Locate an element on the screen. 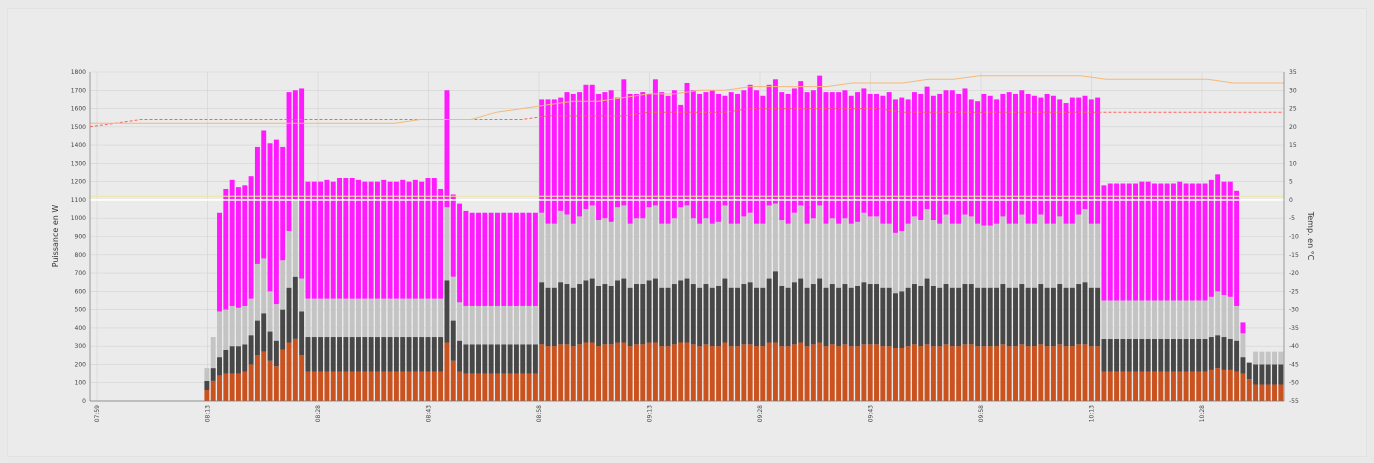  y-tick-label: 700 is located at coordinates (81, 273).